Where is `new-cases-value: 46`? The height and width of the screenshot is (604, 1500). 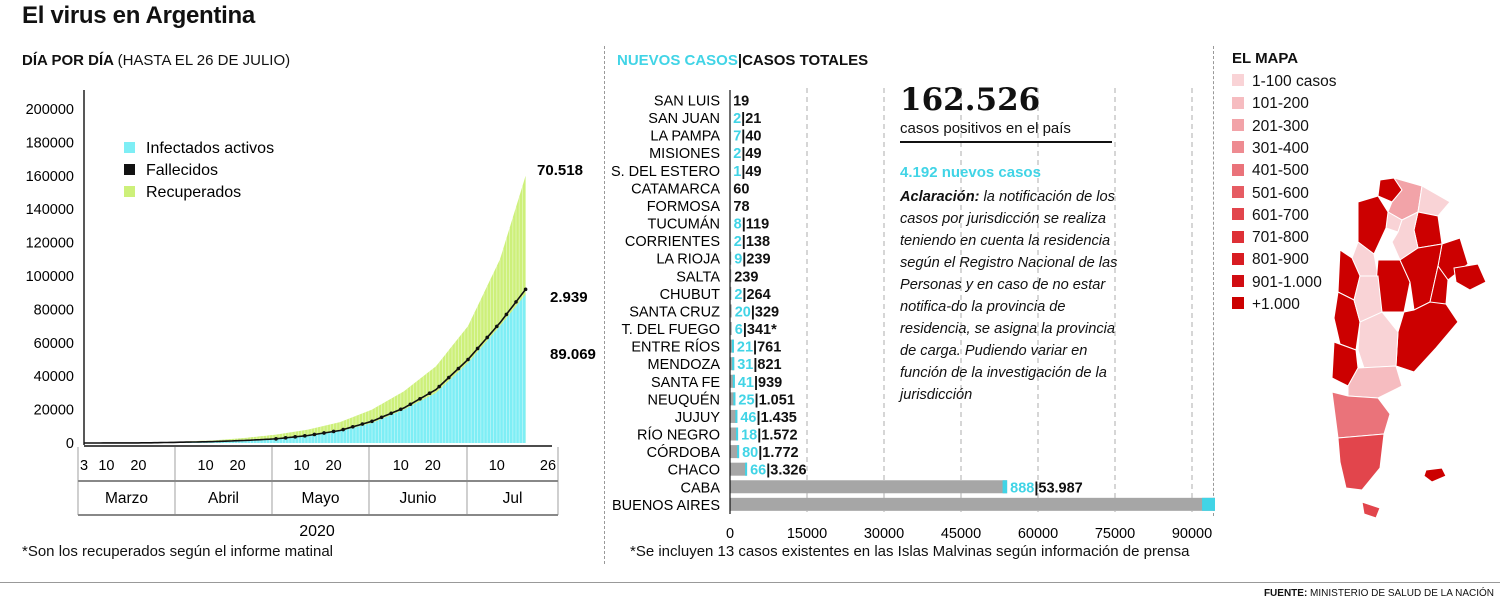 new-cases-value: 46 is located at coordinates (748, 418).